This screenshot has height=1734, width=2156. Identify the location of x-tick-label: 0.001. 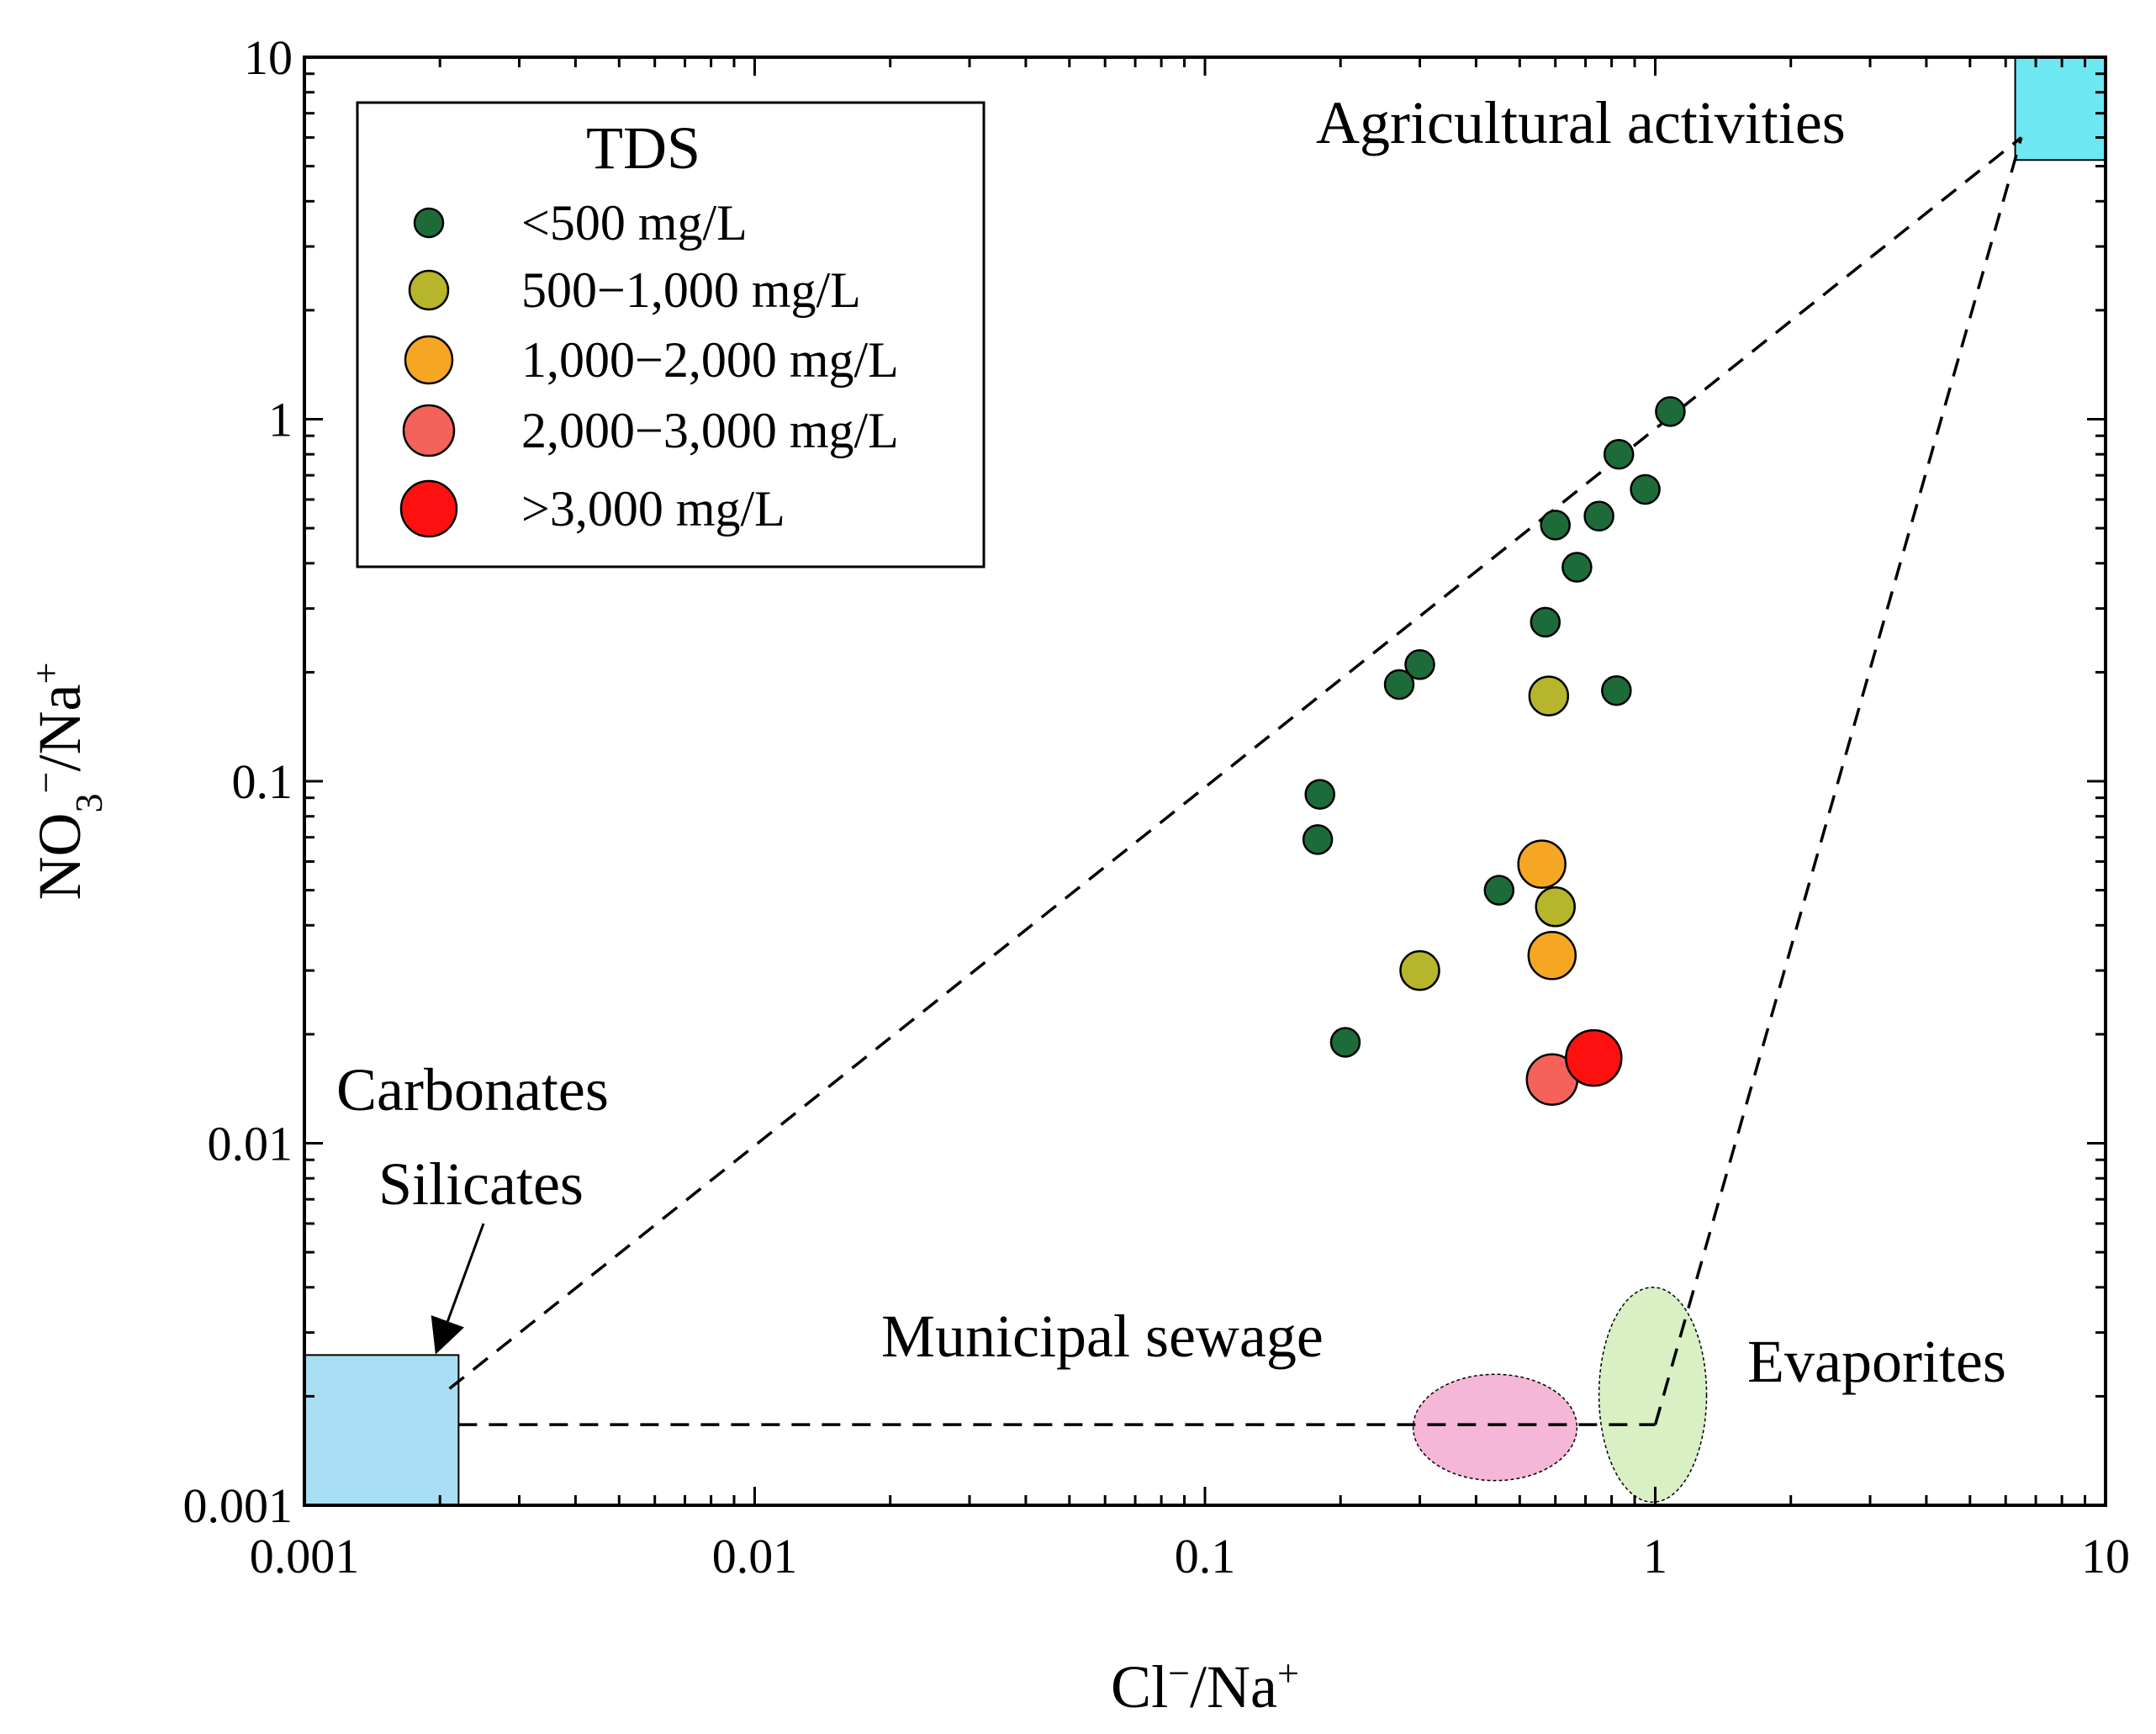
(305, 1556).